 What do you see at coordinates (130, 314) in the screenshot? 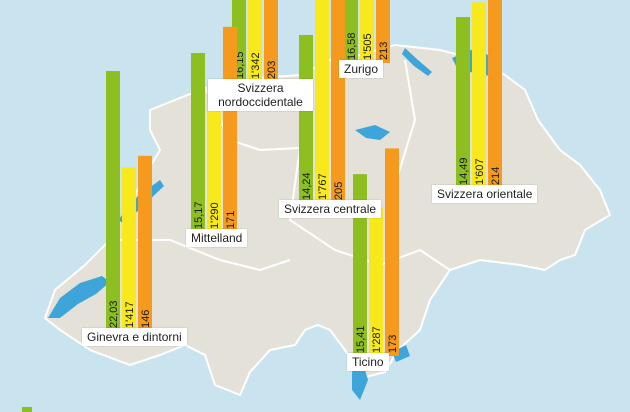
I see `bar-value-label: 1'417` at bounding box center [130, 314].